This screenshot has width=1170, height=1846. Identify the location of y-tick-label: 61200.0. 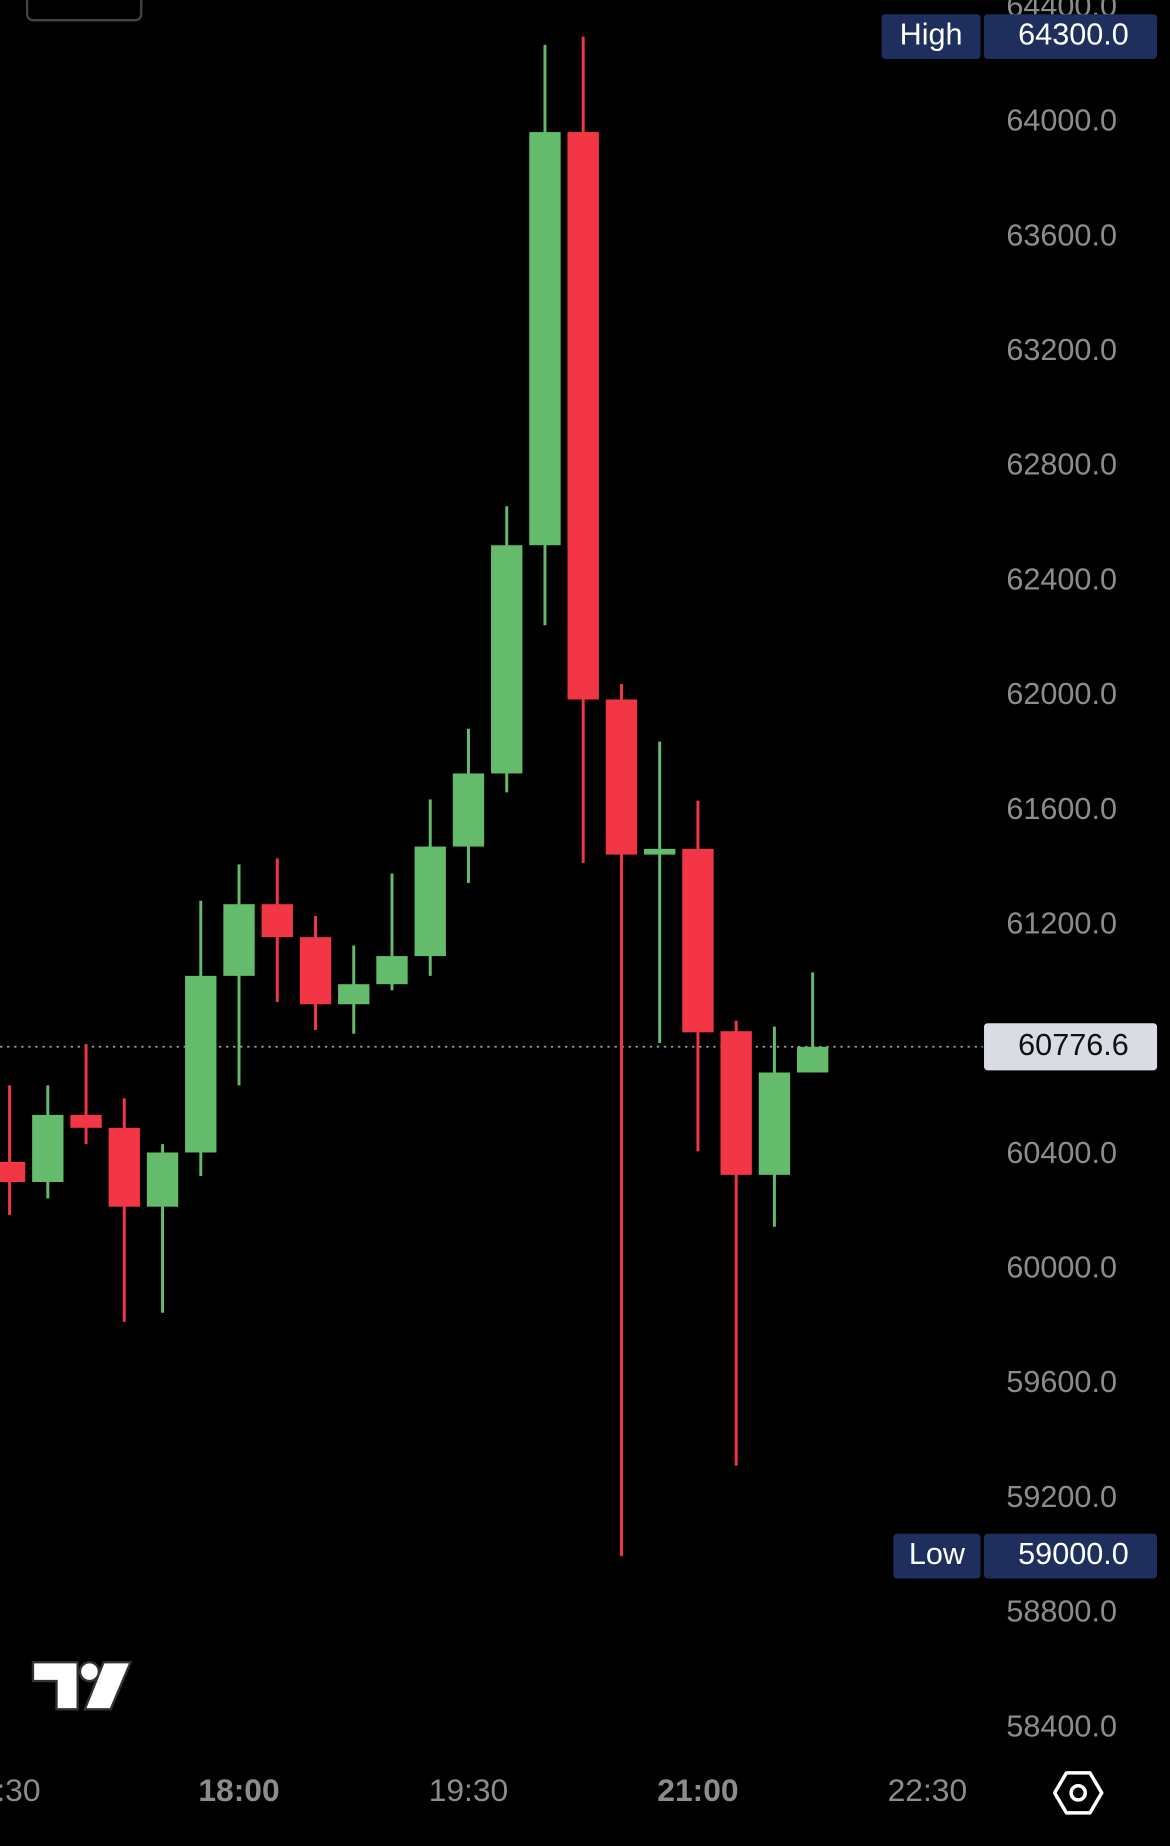
(1061, 923).